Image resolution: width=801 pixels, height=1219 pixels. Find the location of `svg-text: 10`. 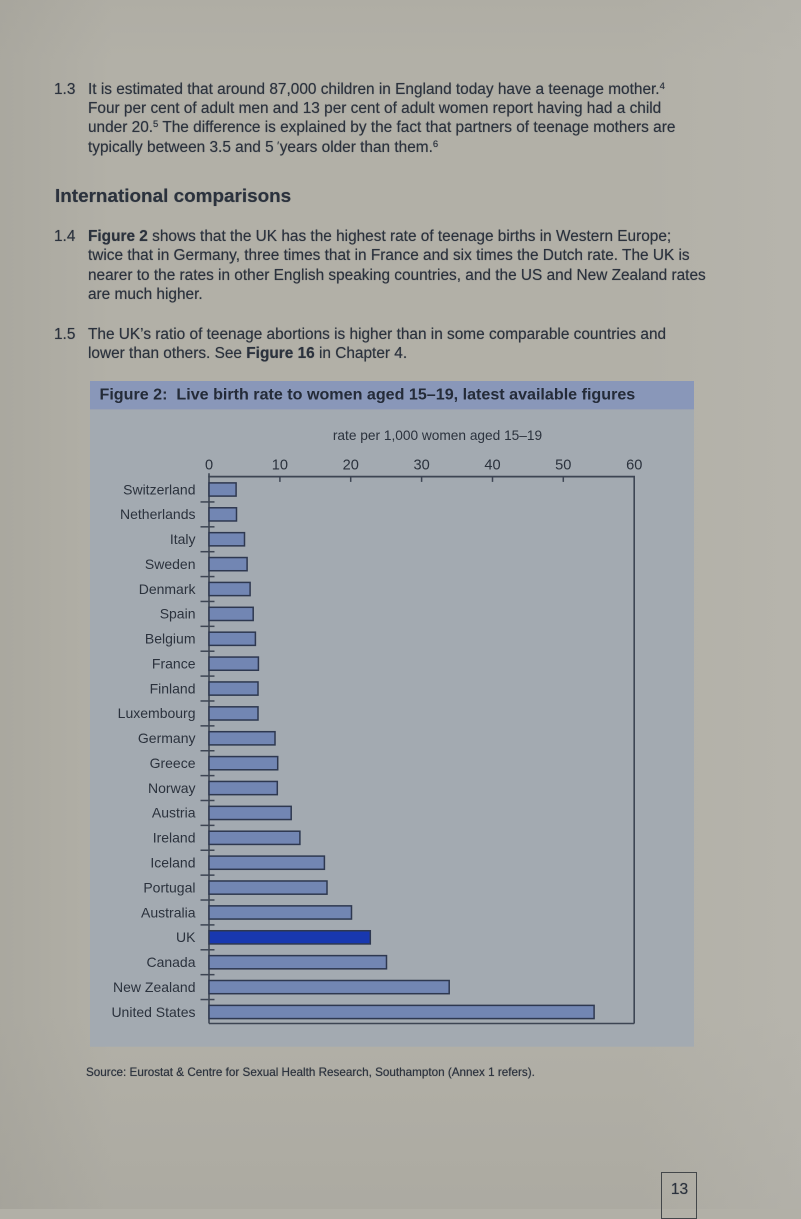

svg-text: 10 is located at coordinates (279, 465).